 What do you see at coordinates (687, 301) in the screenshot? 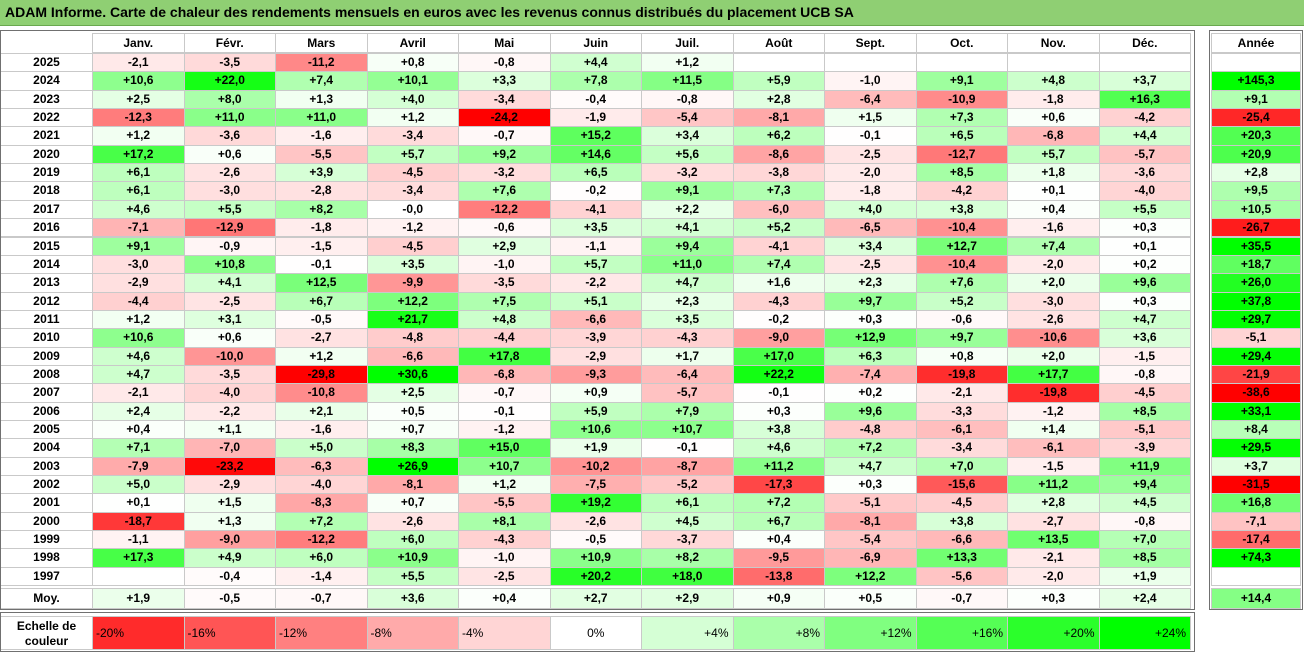
I see `heatmap-cell: +2,3` at bounding box center [687, 301].